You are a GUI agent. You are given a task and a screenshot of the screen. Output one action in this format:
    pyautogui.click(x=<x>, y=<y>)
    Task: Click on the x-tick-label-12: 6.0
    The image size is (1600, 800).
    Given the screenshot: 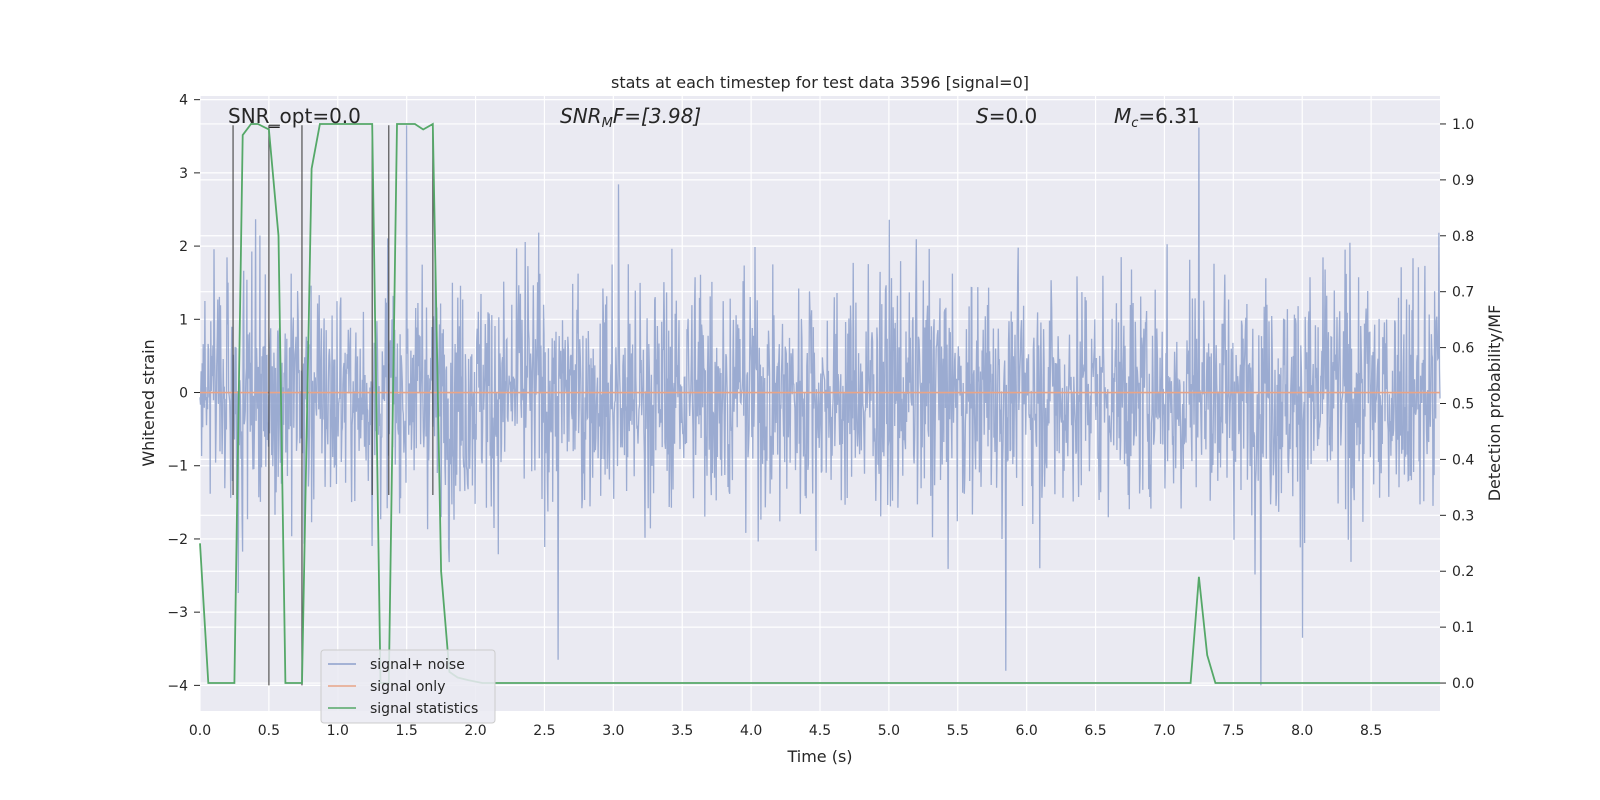 What is the action you would take?
    pyautogui.click(x=1027, y=731)
    